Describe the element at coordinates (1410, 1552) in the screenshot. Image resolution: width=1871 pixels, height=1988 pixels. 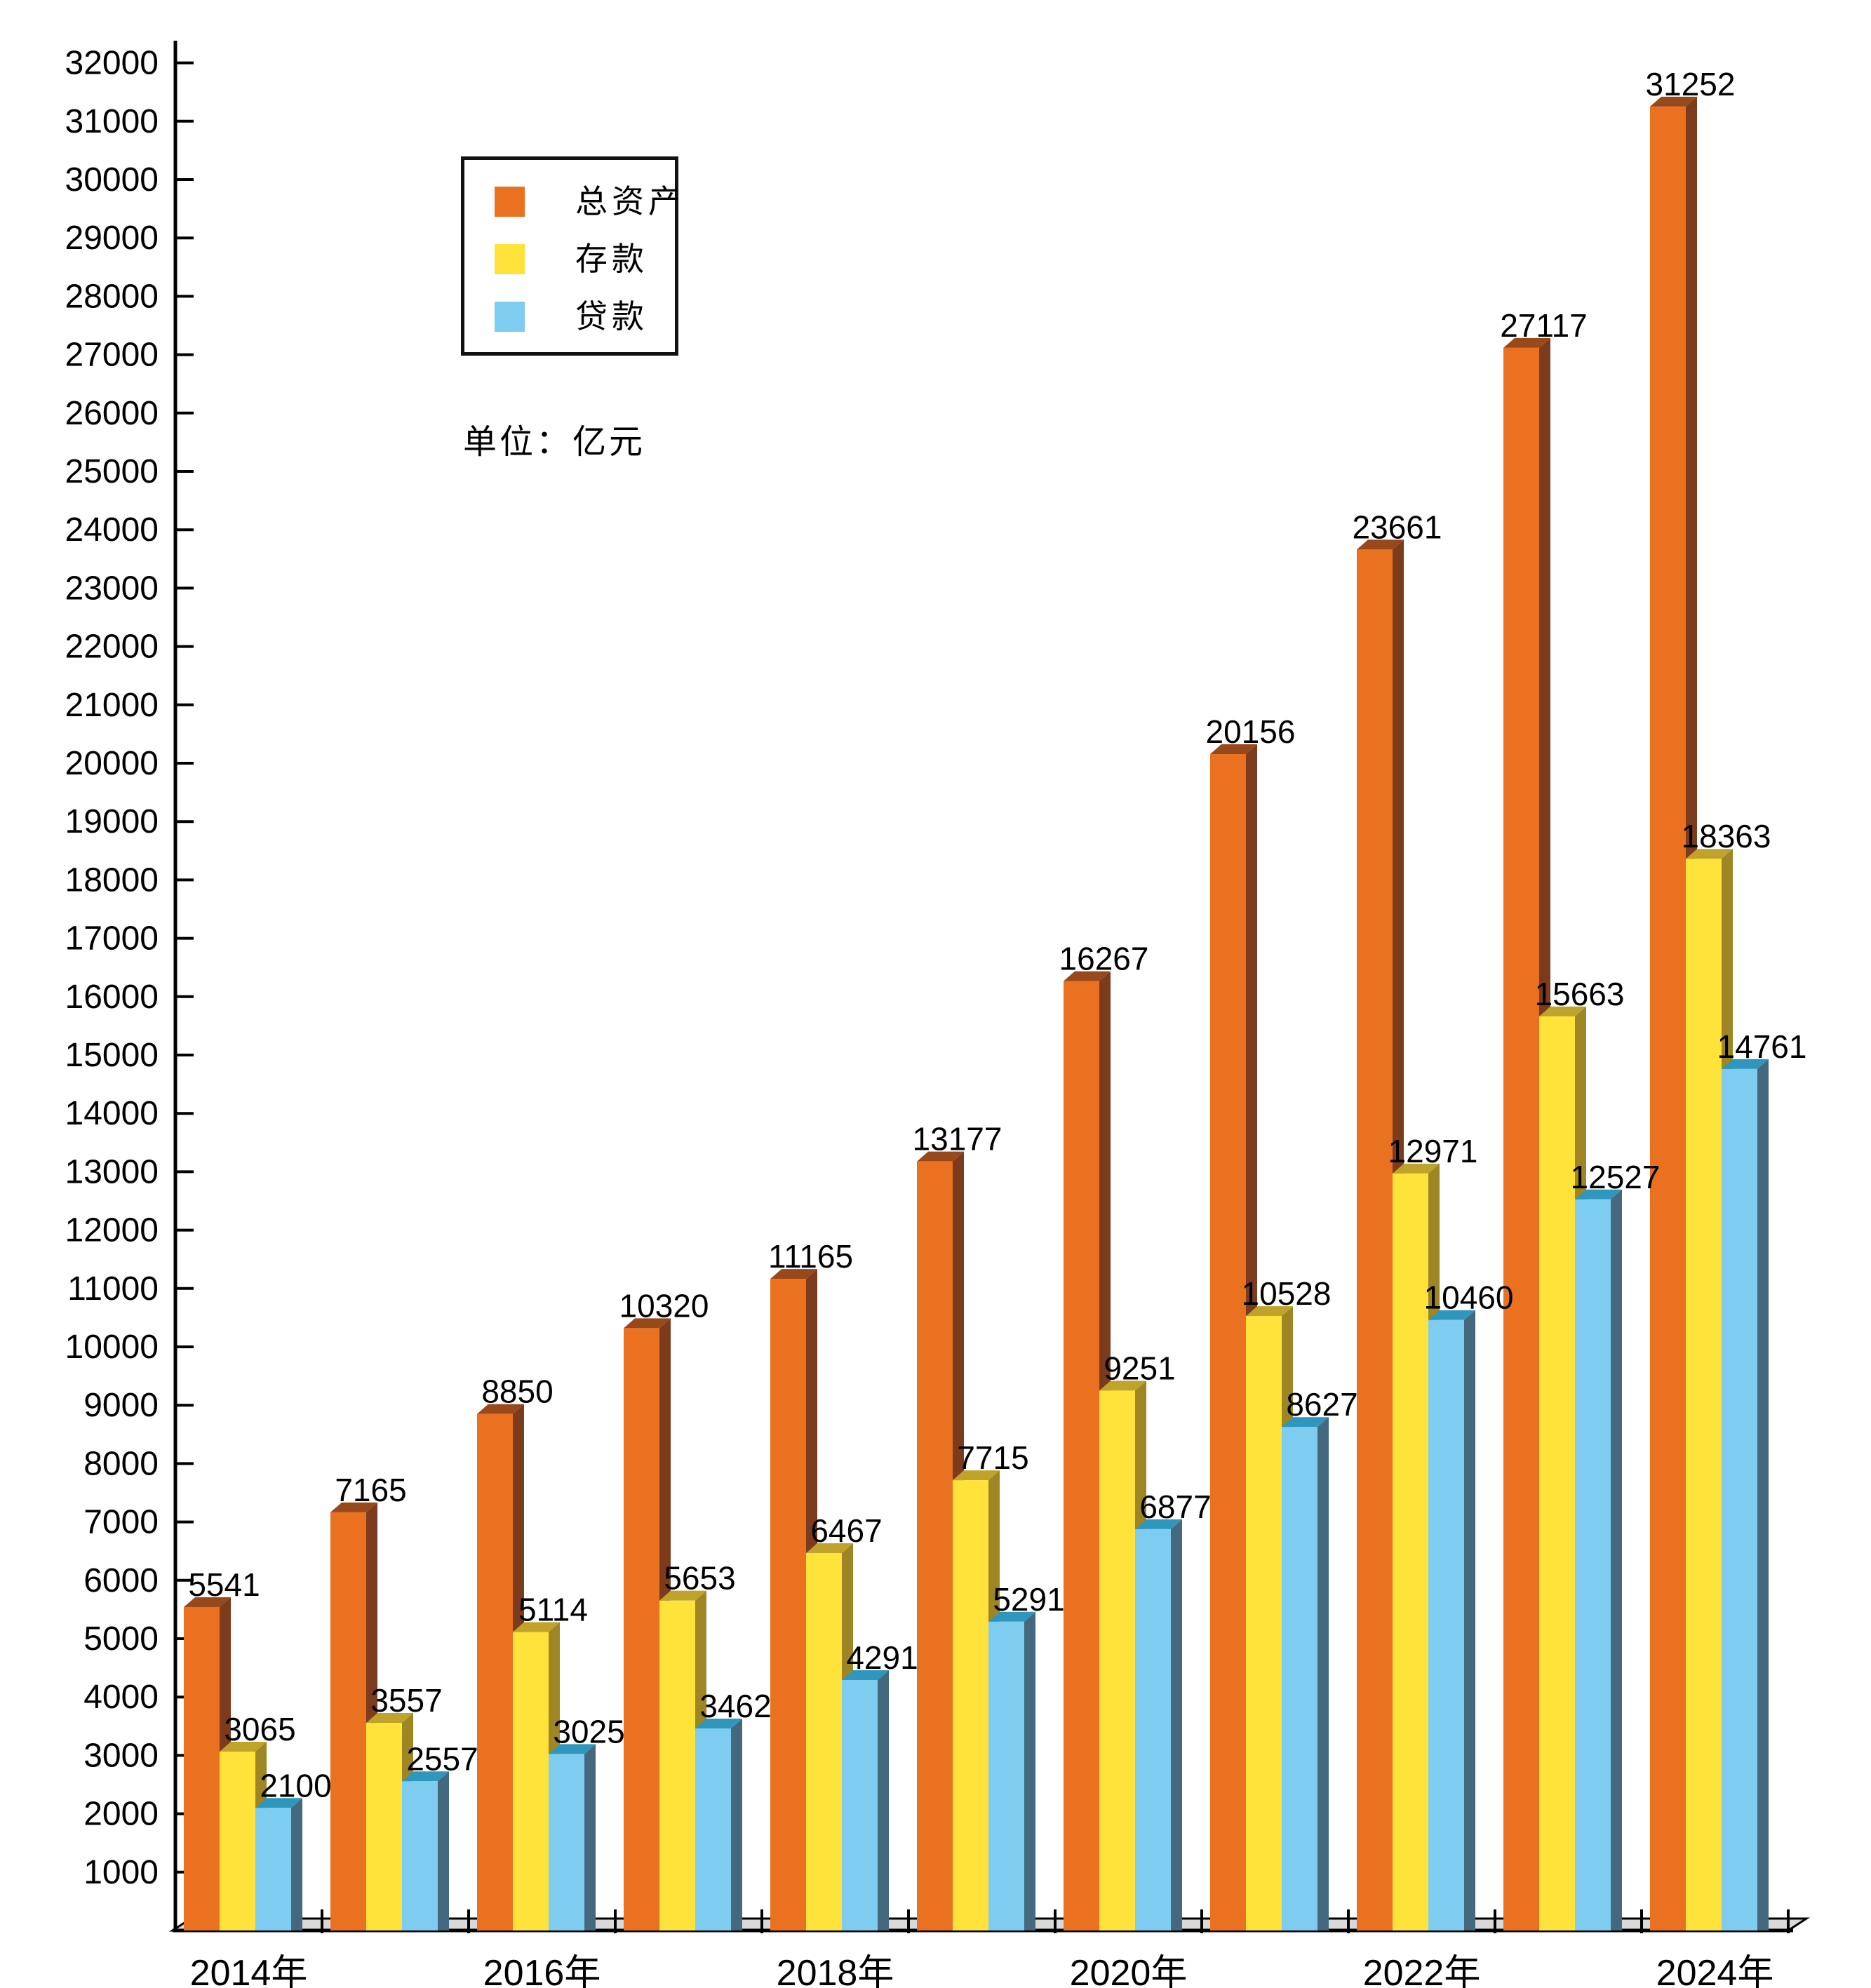
I see `bar-front-存款-2022年` at that location.